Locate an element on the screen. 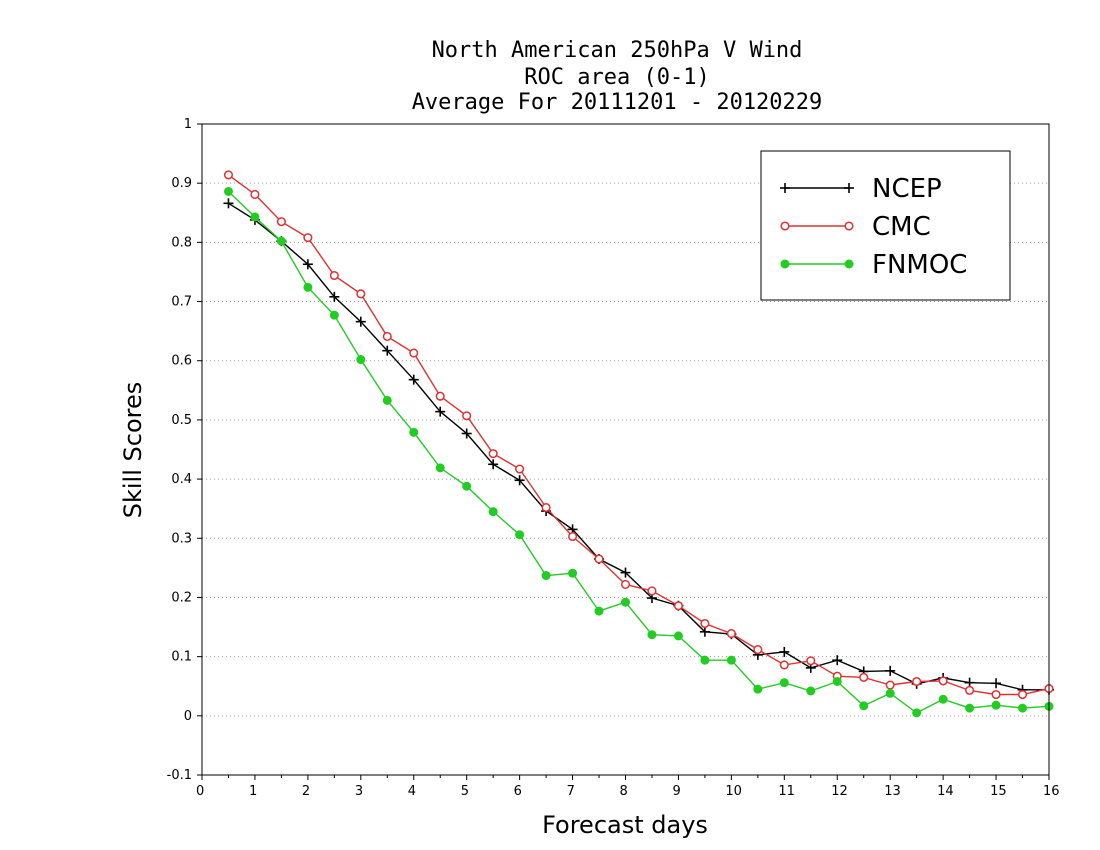  chart-title-line: Average For 20111201 - 20120229 is located at coordinates (617, 102).